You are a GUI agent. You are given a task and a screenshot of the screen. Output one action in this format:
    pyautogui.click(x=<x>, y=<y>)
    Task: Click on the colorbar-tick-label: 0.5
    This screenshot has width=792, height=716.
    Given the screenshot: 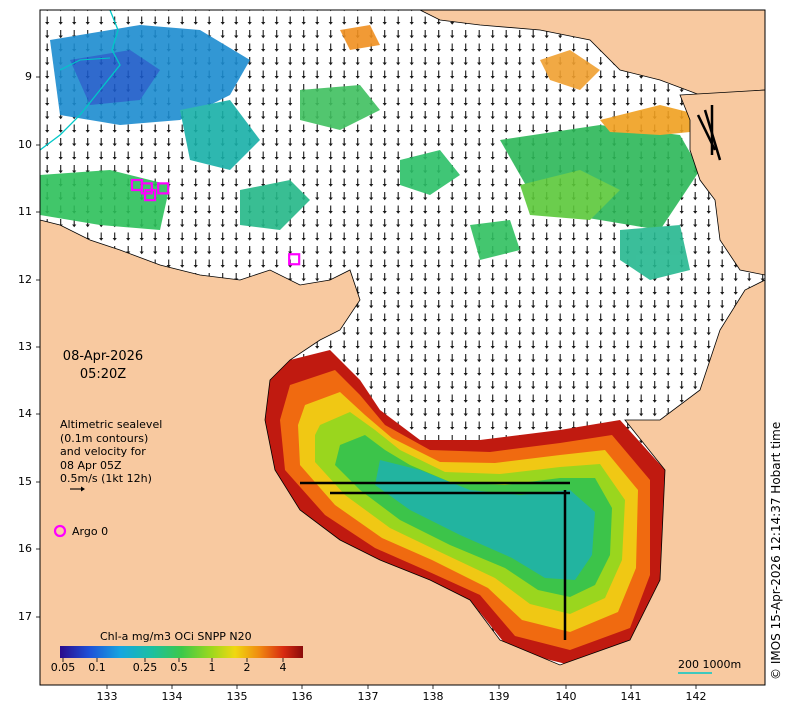 What is the action you would take?
    pyautogui.click(x=179, y=667)
    